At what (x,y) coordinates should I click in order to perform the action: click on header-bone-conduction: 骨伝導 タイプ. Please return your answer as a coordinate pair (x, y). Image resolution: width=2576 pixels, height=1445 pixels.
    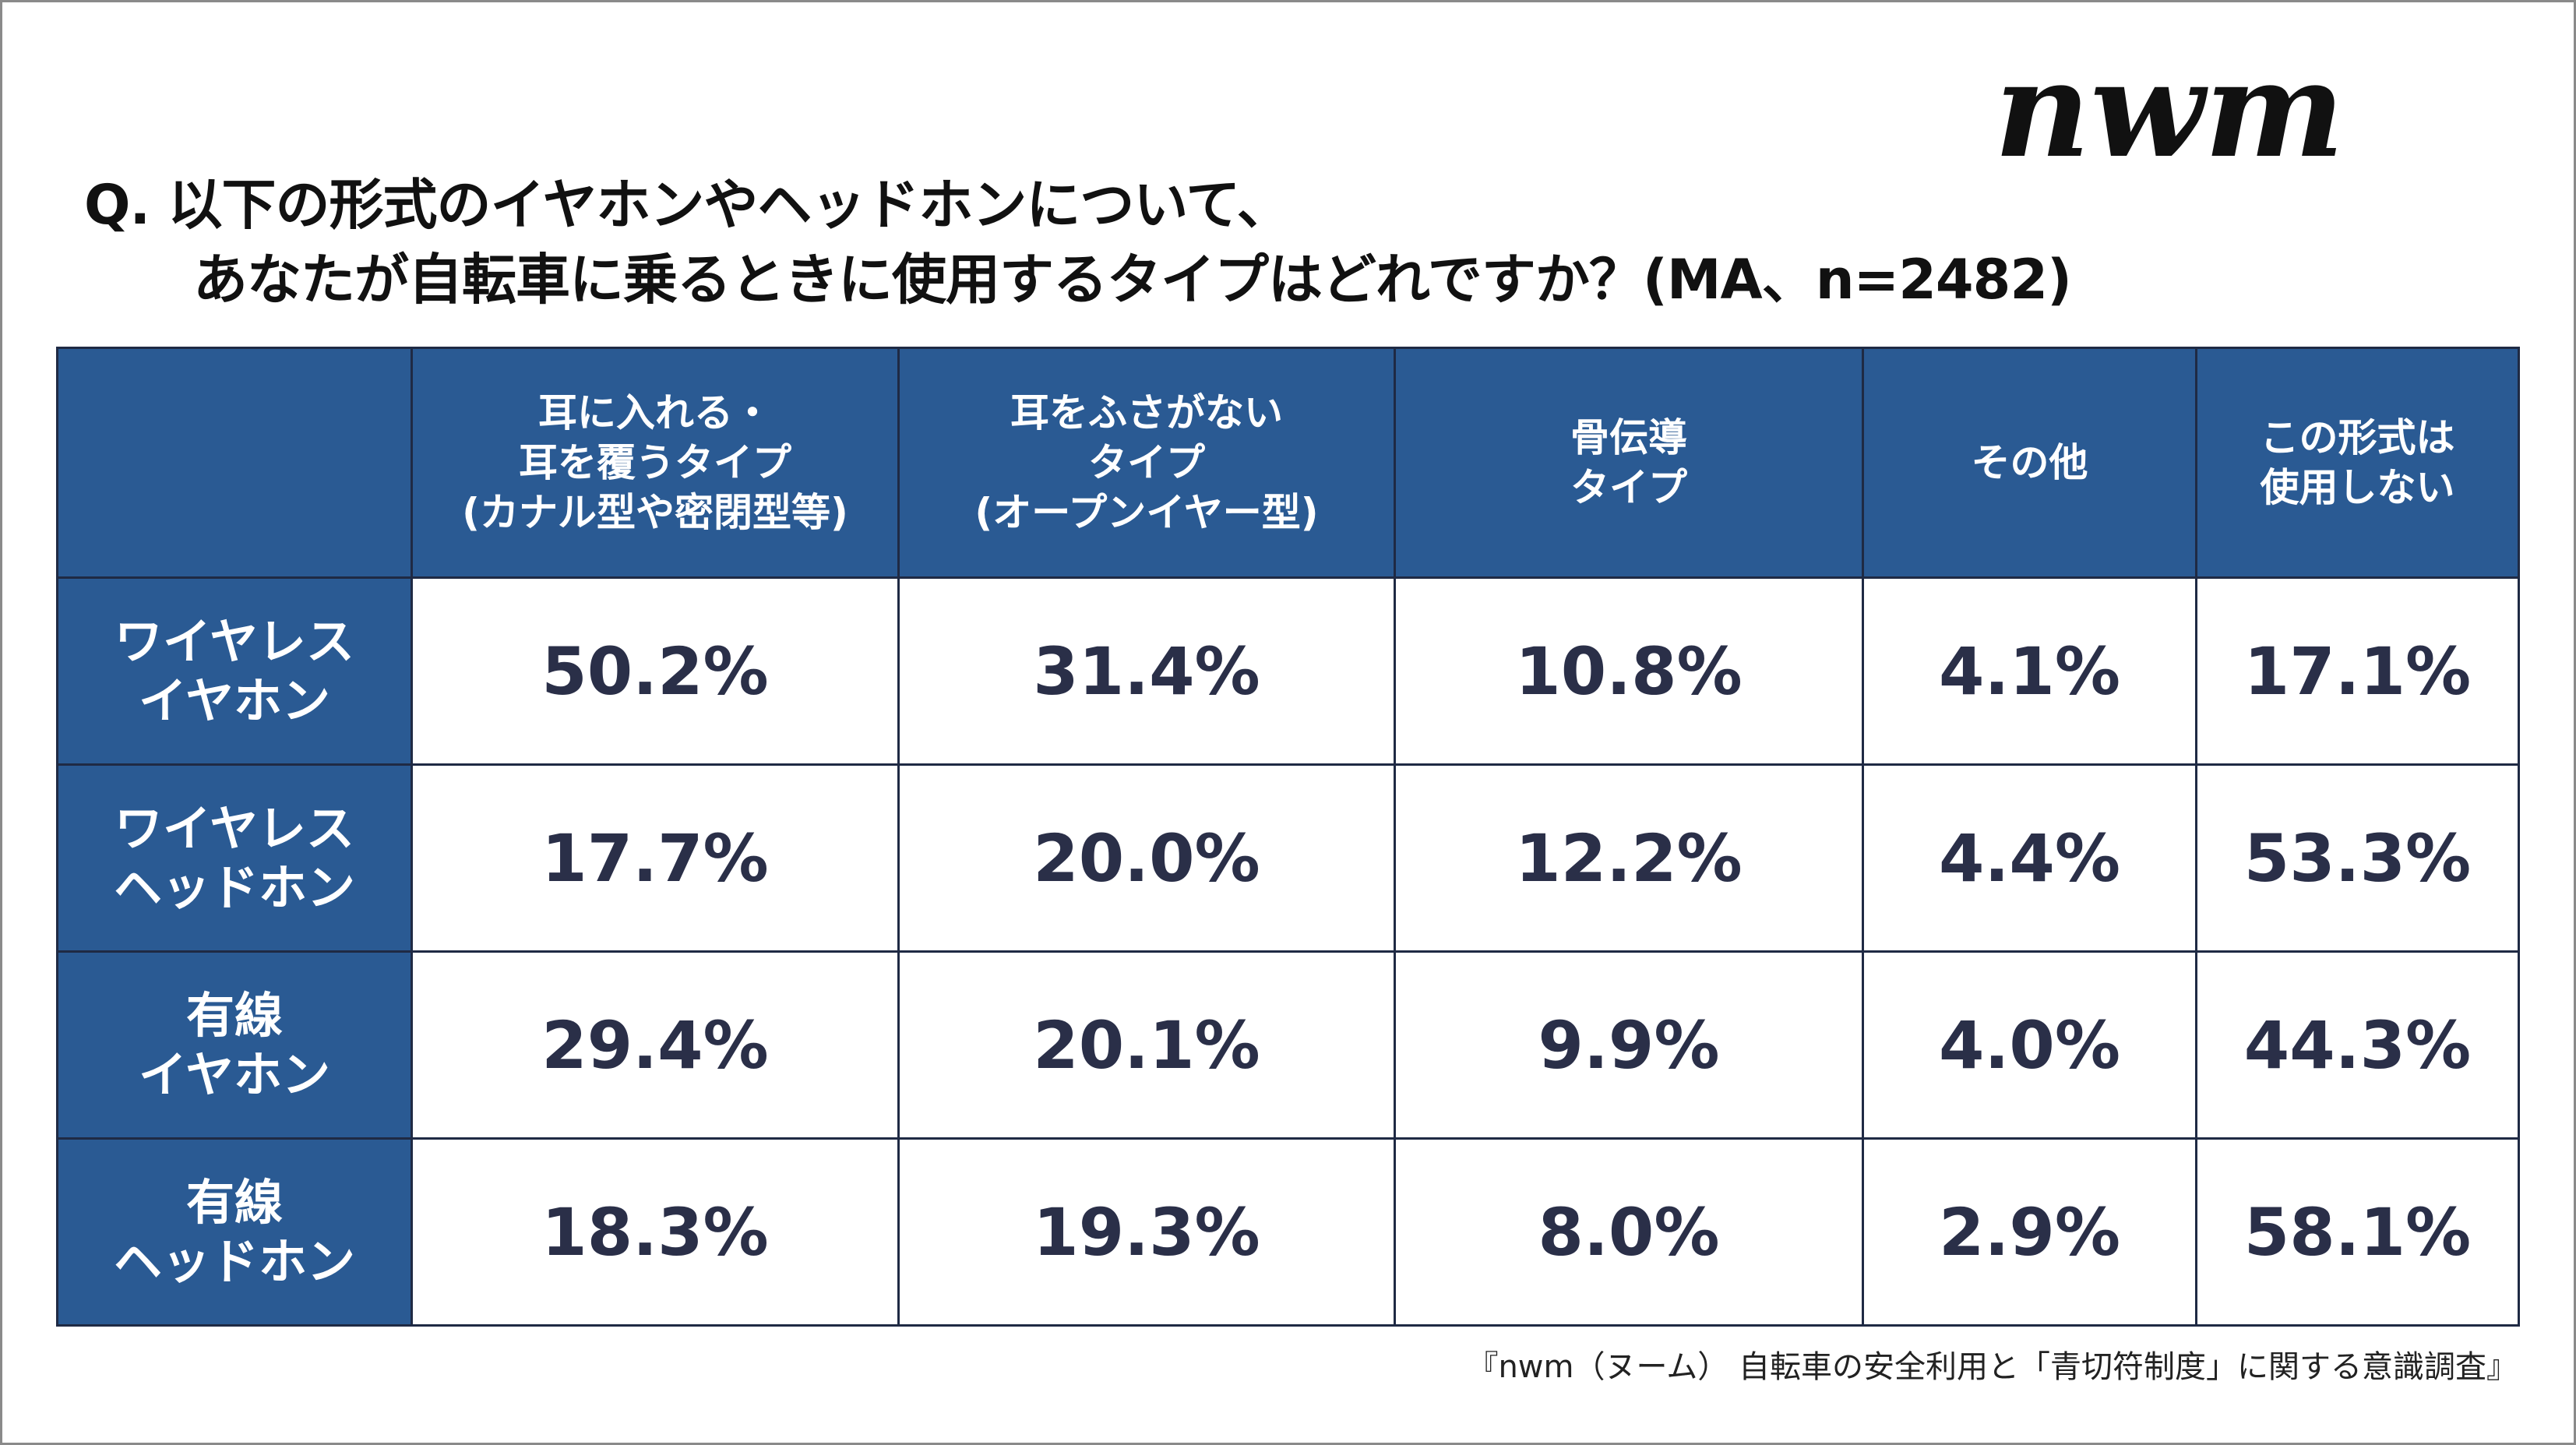
    Looking at the image, I should click on (1629, 463).